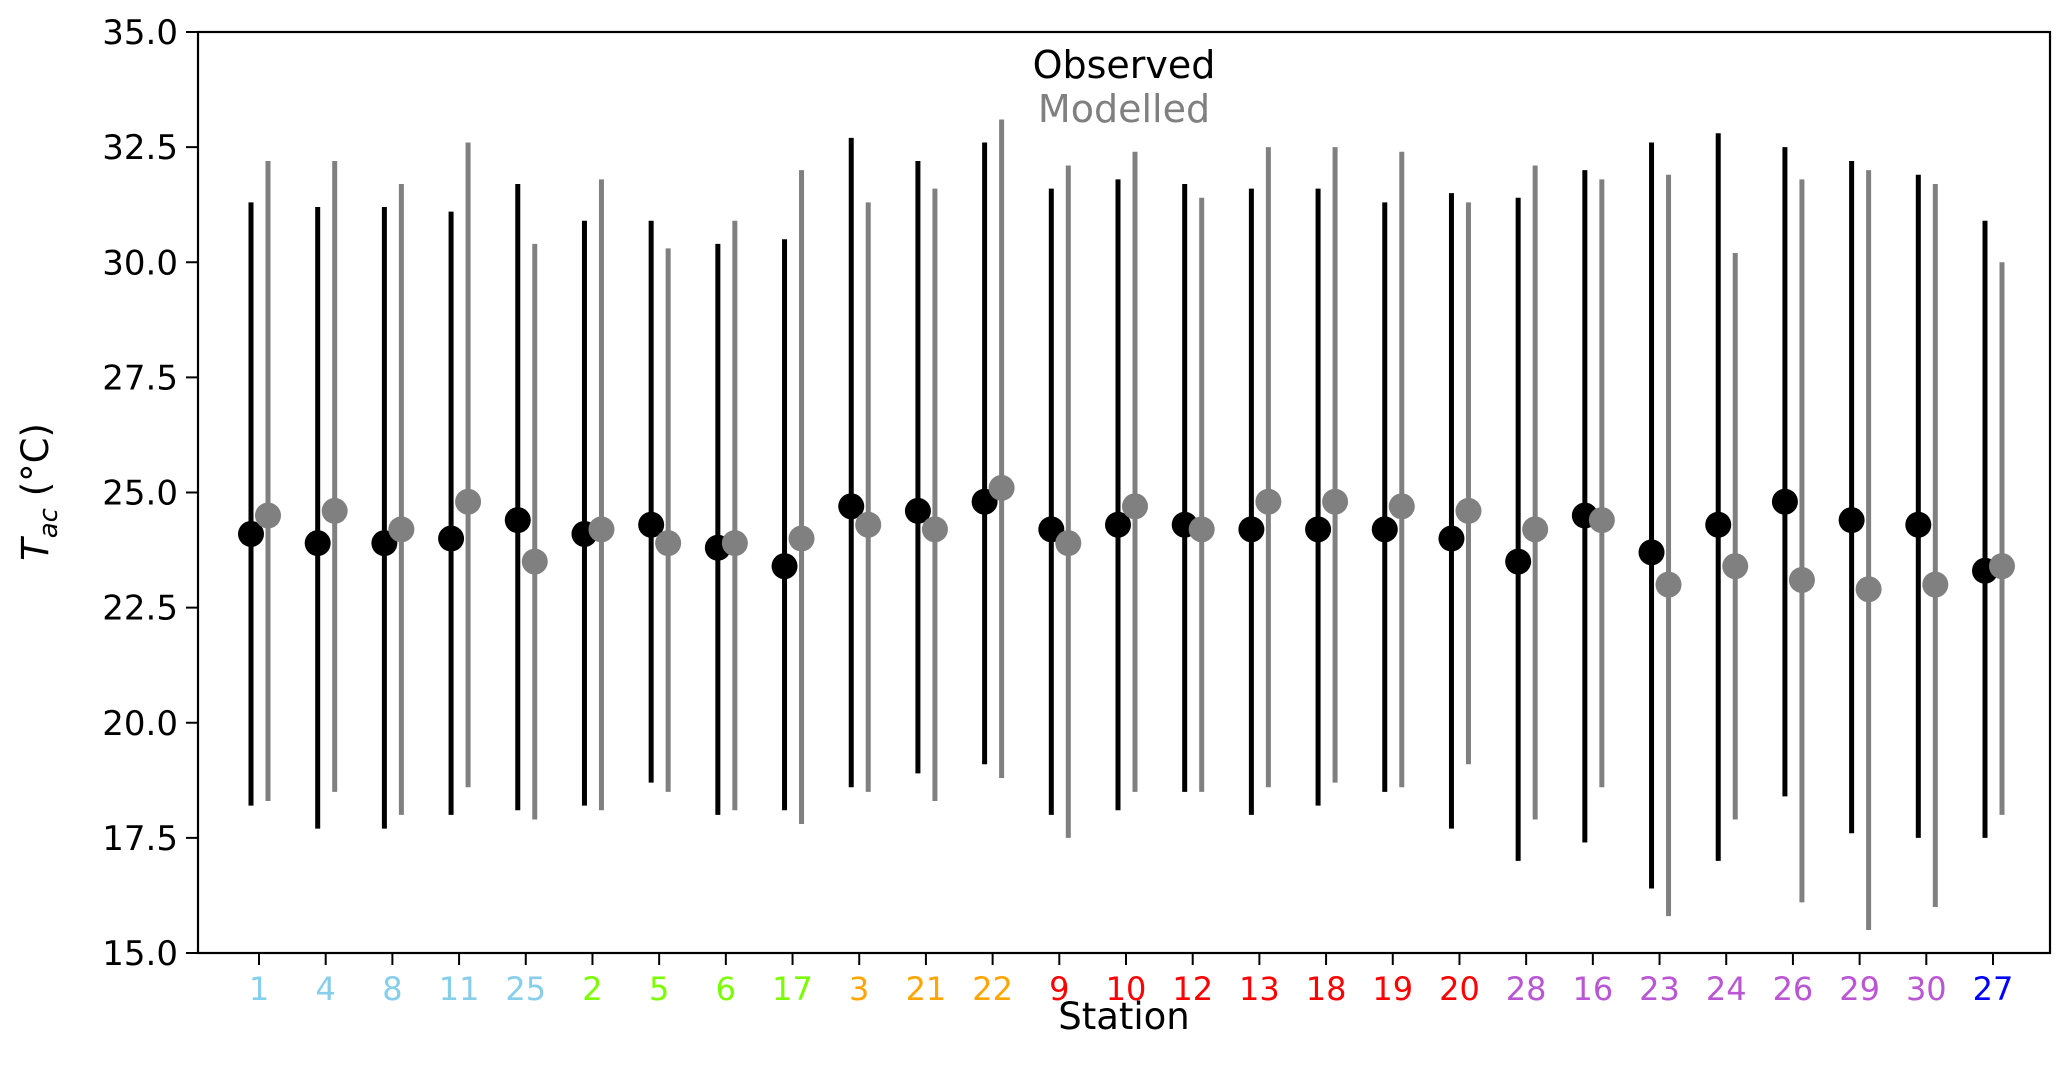 The image size is (2067, 1082). I want to click on x-tick-label: 2, so click(592, 989).